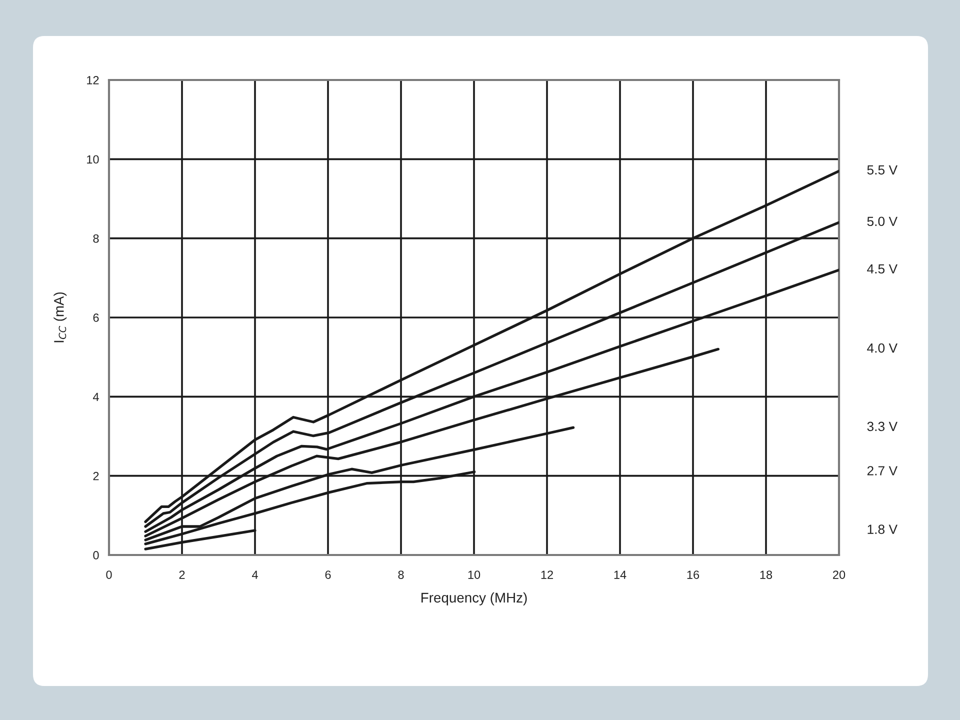 The width and height of the screenshot is (960, 720). Describe the element at coordinates (882, 427) in the screenshot. I see `text: 3.3 V` at that location.